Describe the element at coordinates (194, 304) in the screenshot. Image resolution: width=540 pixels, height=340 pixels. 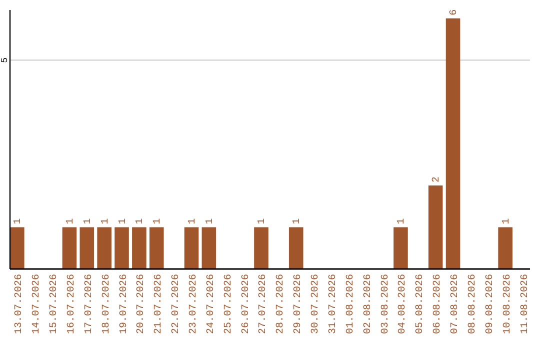
I see `x-tick-label: 23.07.2026` at that location.